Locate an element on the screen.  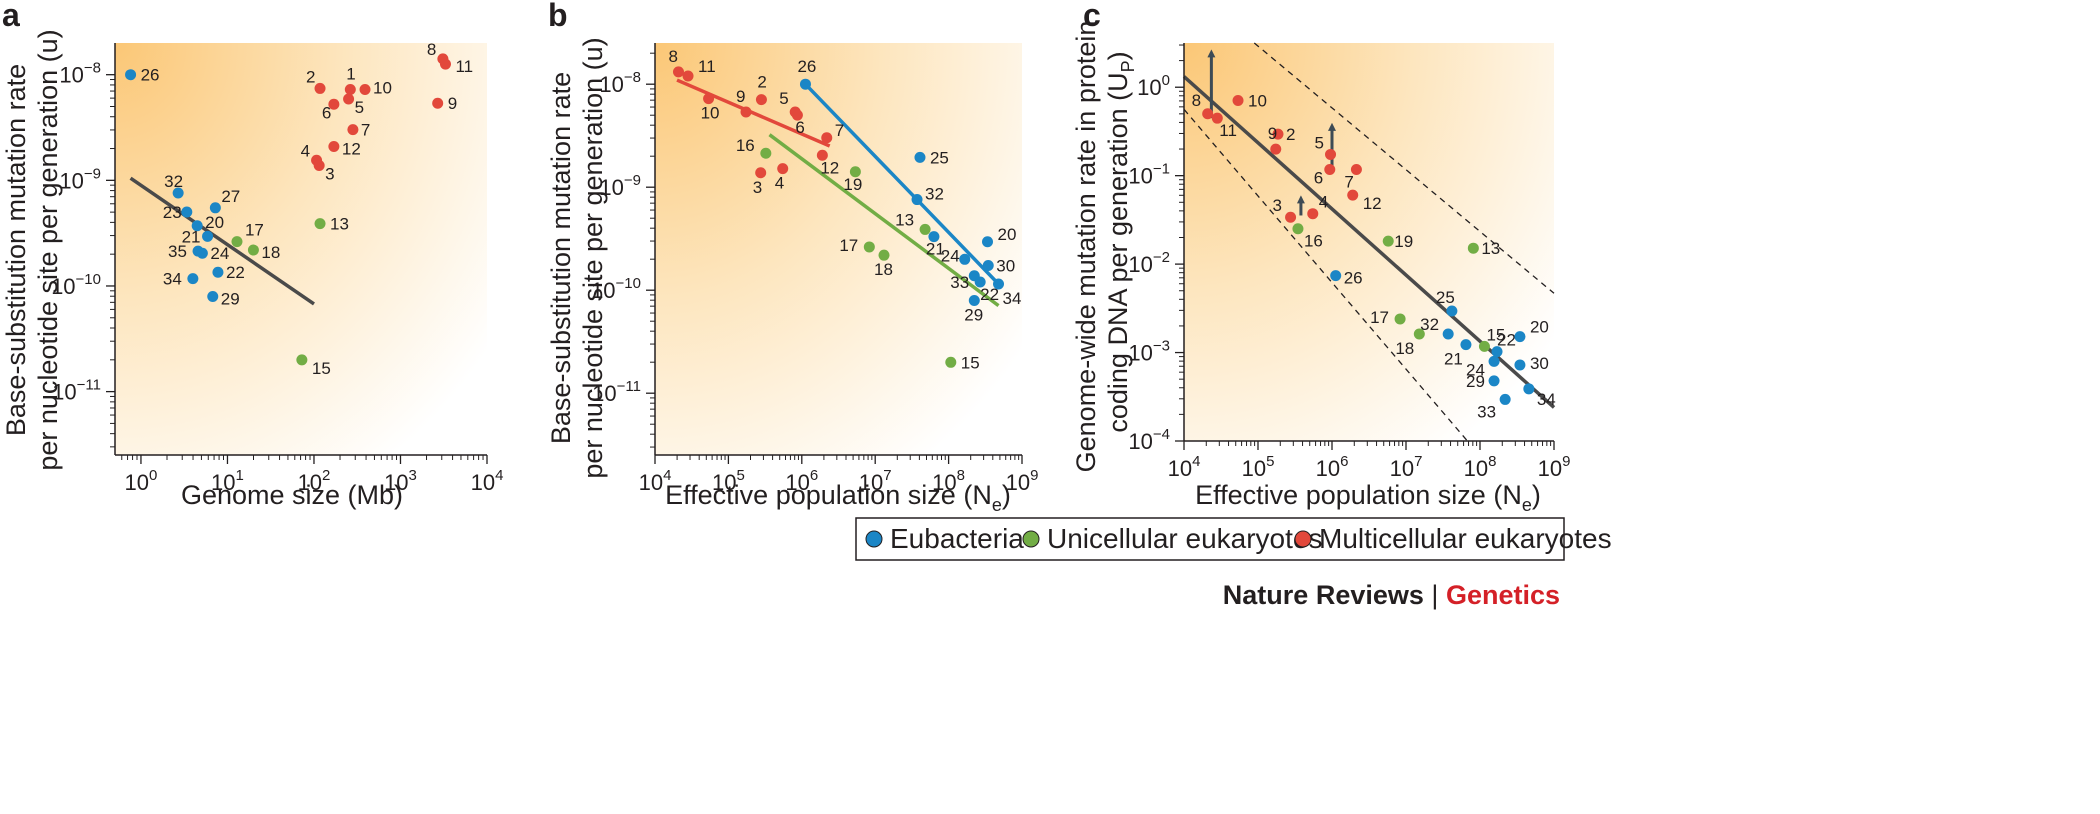
legend-box is located at coordinates (1210, 539).